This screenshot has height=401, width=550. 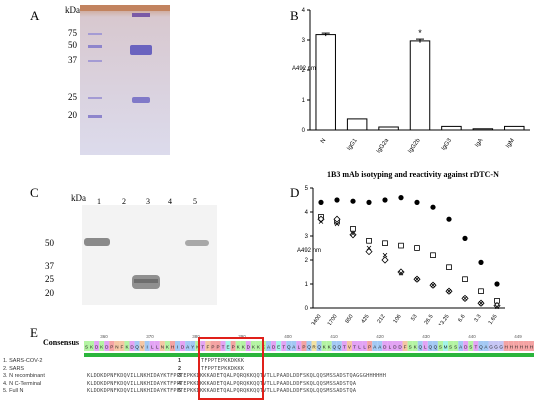 I want to click on panel-a-marker-50: 50, so click(x=72, y=45).